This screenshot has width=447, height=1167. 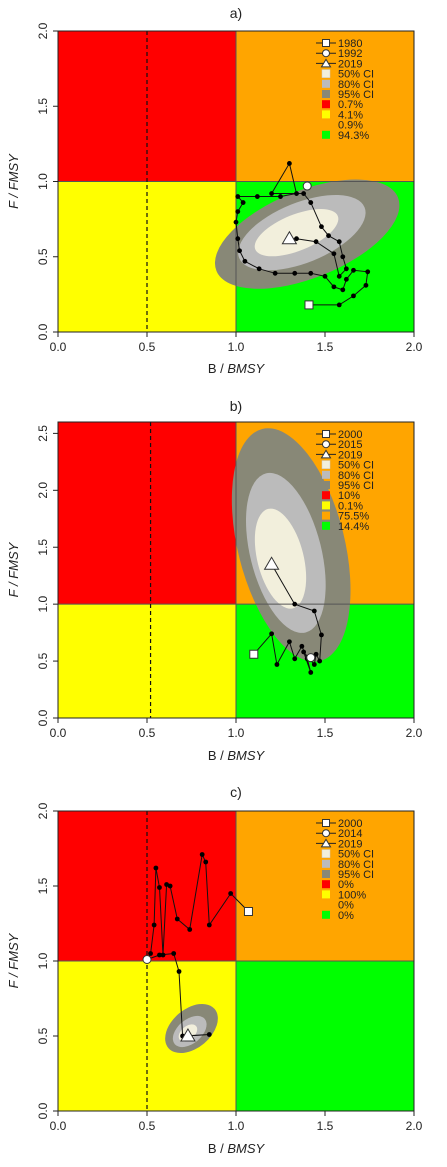 What do you see at coordinates (43, 660) in the screenshot?
I see `y-tick-label: 0.5` at bounding box center [43, 660].